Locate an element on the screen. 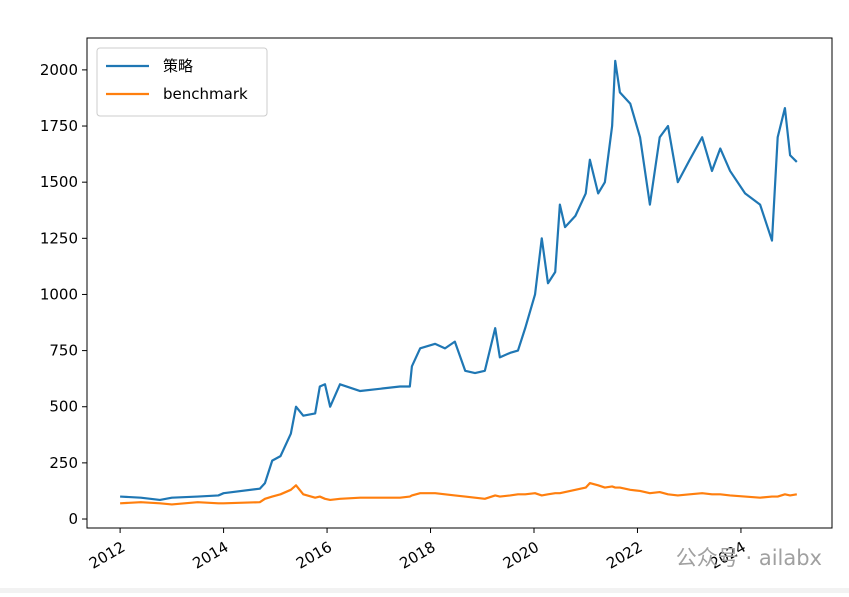 Image resolution: width=849 pixels, height=597 pixels. x-tick-label: 2016 is located at coordinates (314, 555).